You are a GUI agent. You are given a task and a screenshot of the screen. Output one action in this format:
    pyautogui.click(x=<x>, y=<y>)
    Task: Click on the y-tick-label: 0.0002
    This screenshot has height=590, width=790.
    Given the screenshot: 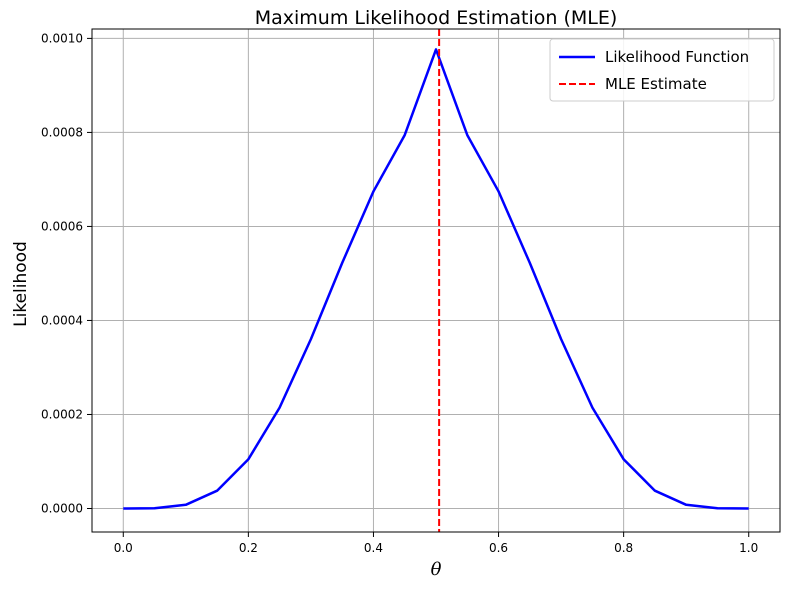 What is the action you would take?
    pyautogui.click(x=62, y=414)
    